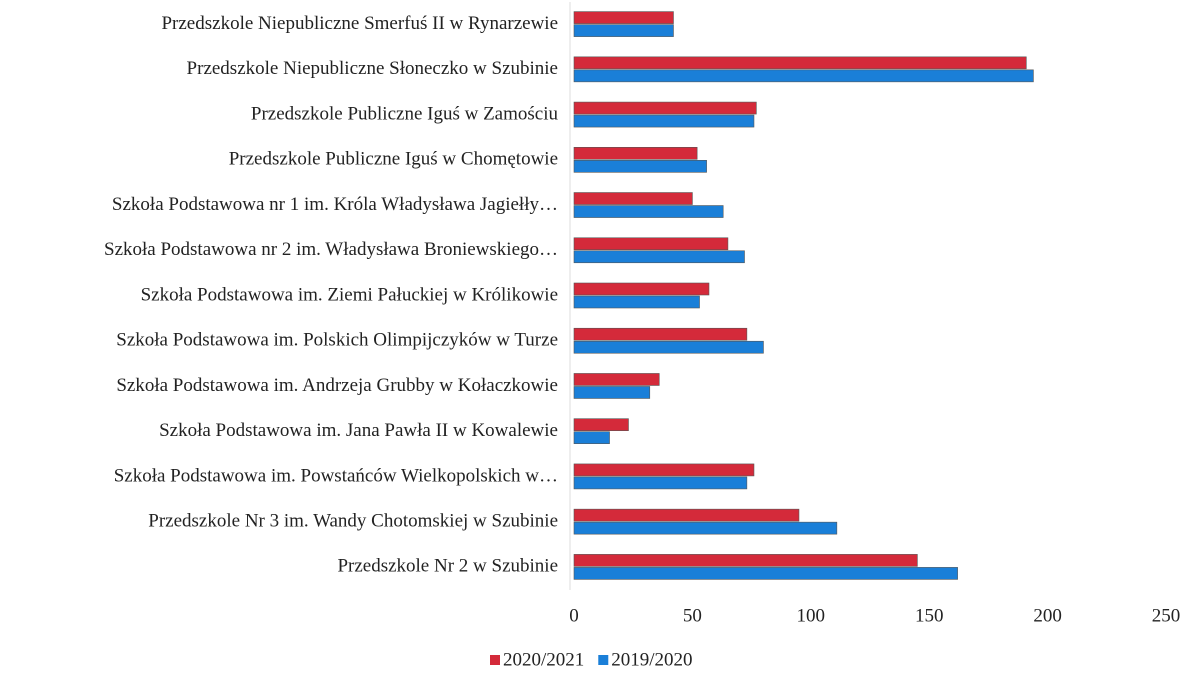 The image size is (1197, 682). I want to click on legend-label: 2020/2021, so click(543, 659).